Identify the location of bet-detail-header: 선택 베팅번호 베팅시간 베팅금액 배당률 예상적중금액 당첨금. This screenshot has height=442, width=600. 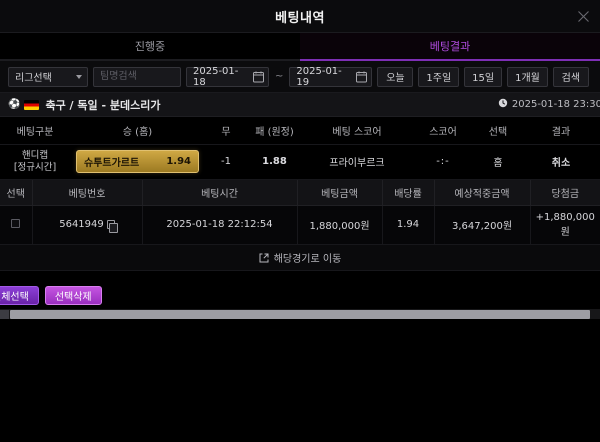
(300, 192).